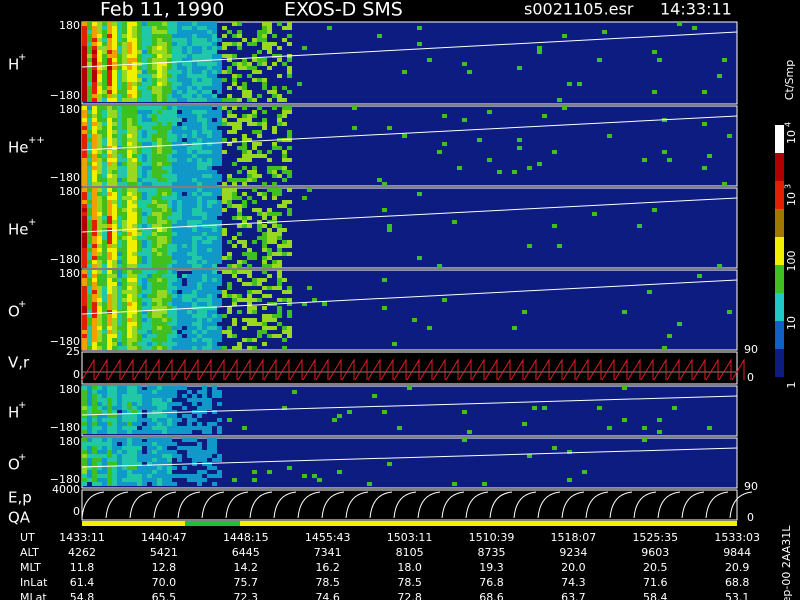 This screenshot has width=800, height=600. Describe the element at coordinates (27, 537) in the screenshot. I see `ephem-name: UT` at that location.